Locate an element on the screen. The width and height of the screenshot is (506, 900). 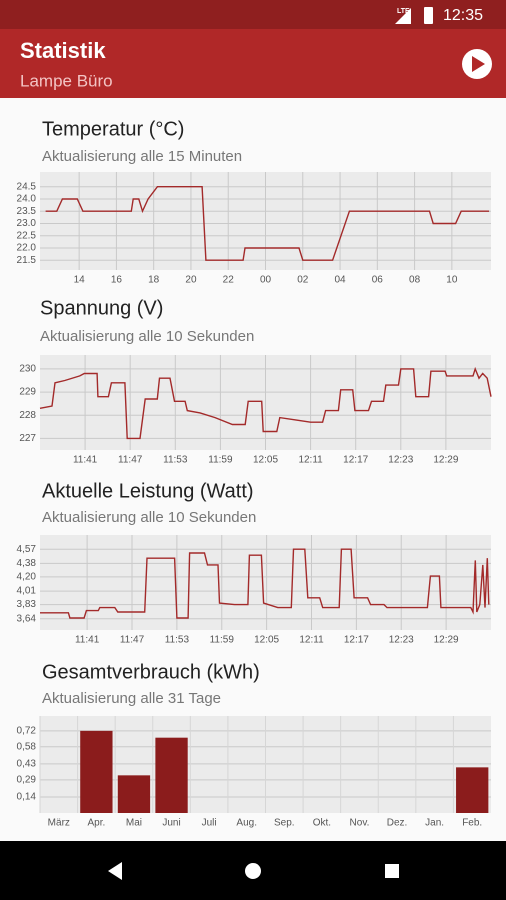
status-bar is located at coordinates (253, 14).